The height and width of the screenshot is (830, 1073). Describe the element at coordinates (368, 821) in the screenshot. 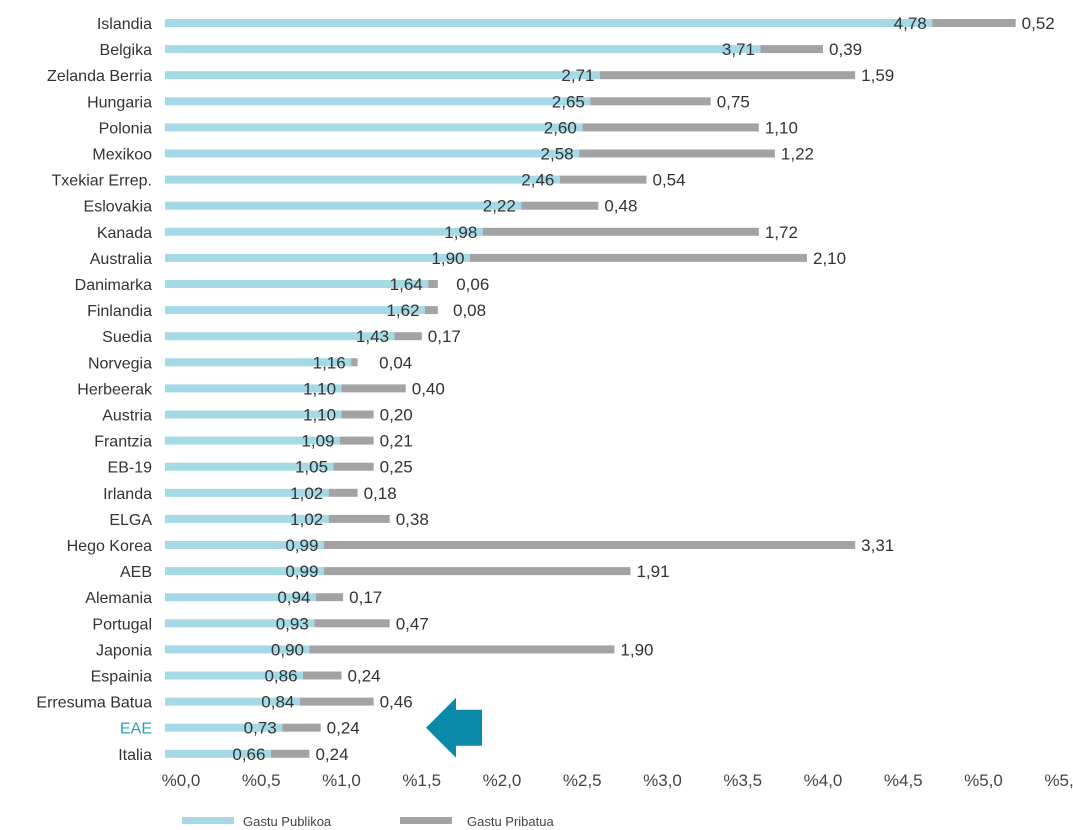

I see `legend: Gastu Publikoa Gastu Pribatua` at that location.